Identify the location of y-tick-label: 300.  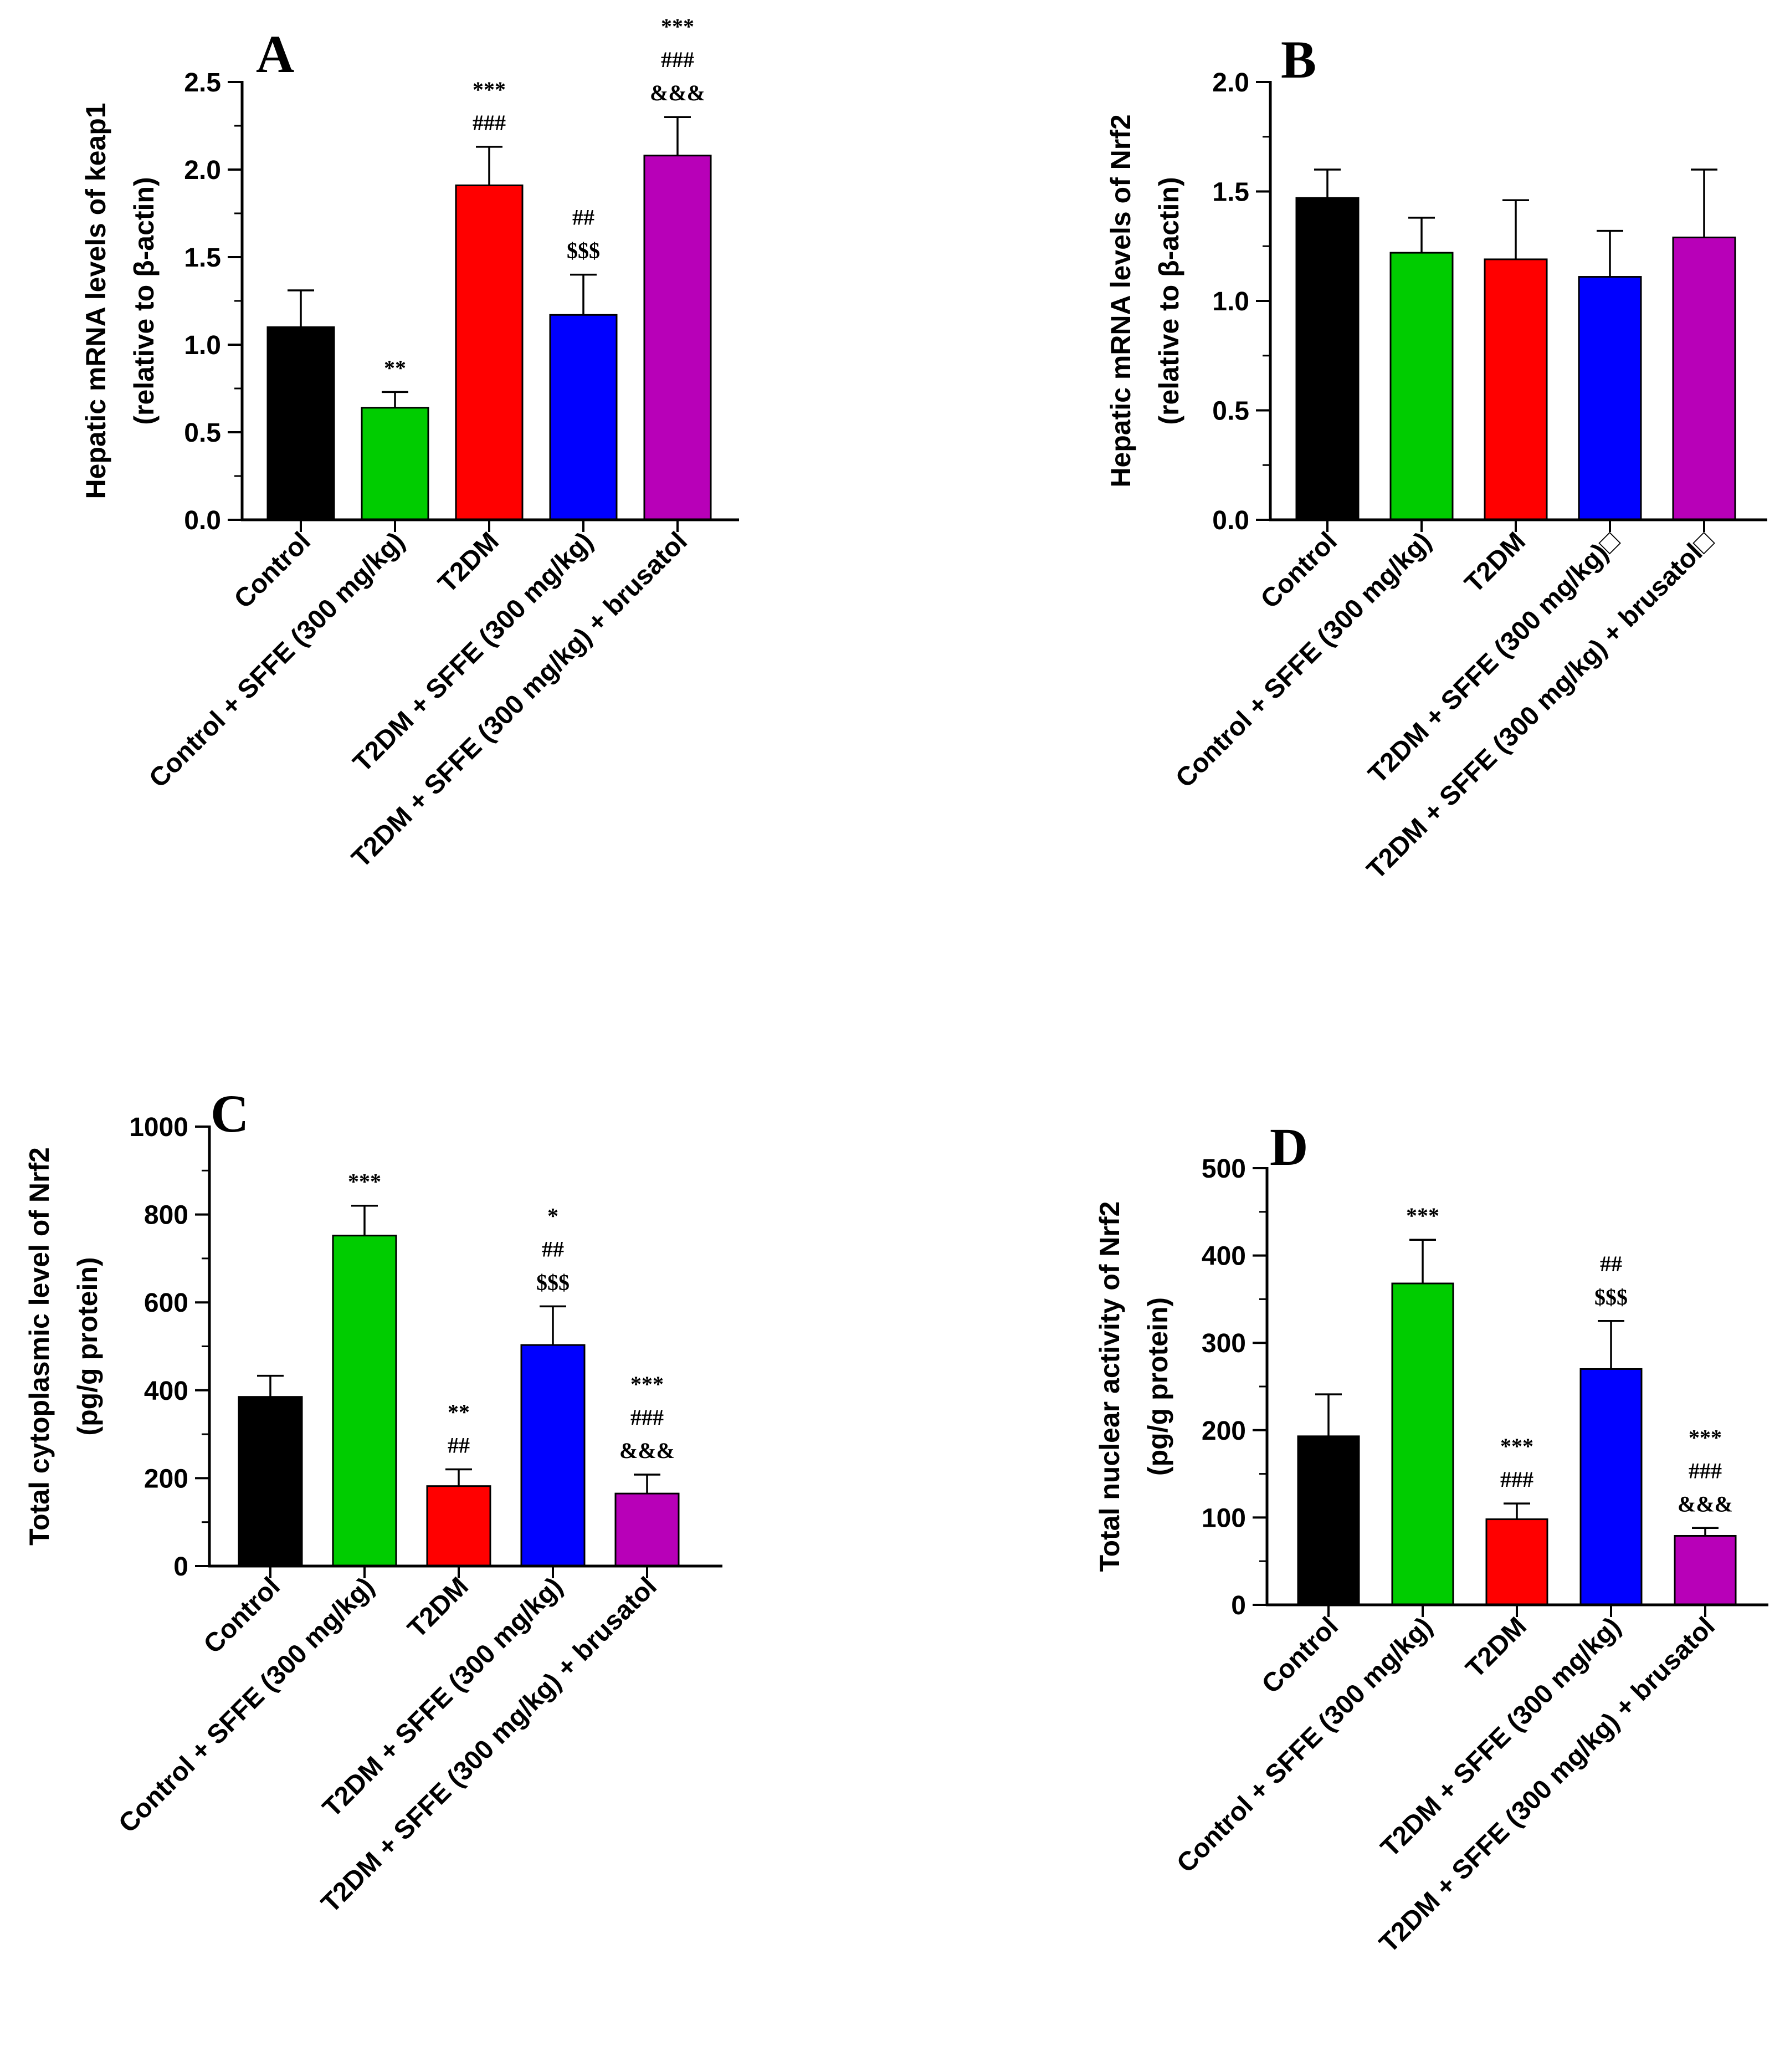
(1224, 1344).